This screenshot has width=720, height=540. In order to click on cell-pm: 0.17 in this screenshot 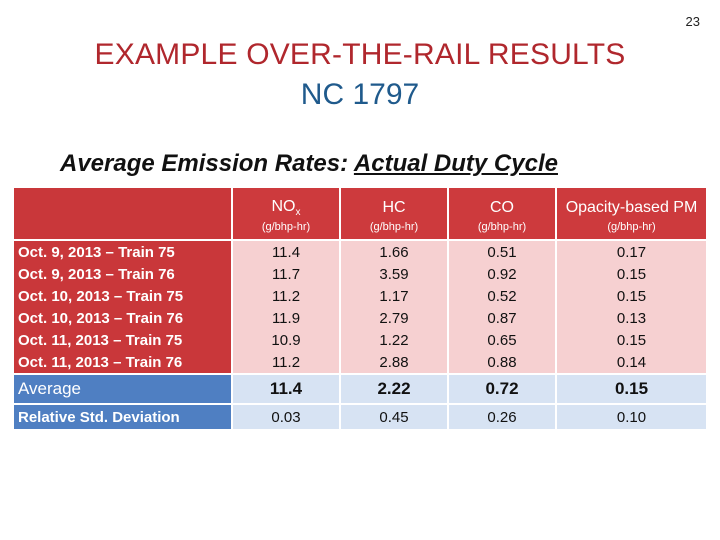, I will do `click(631, 252)`.